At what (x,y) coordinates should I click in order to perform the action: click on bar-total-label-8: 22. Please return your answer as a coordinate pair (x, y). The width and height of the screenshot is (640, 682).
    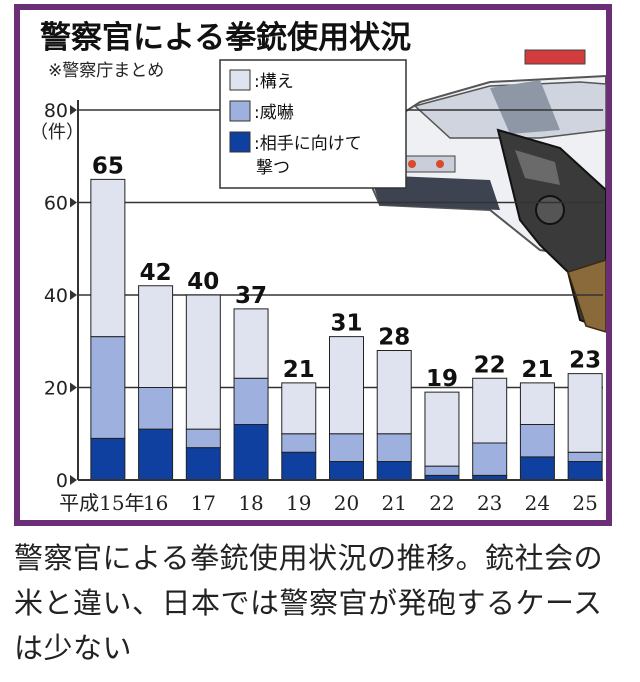
    Looking at the image, I should click on (490, 365).